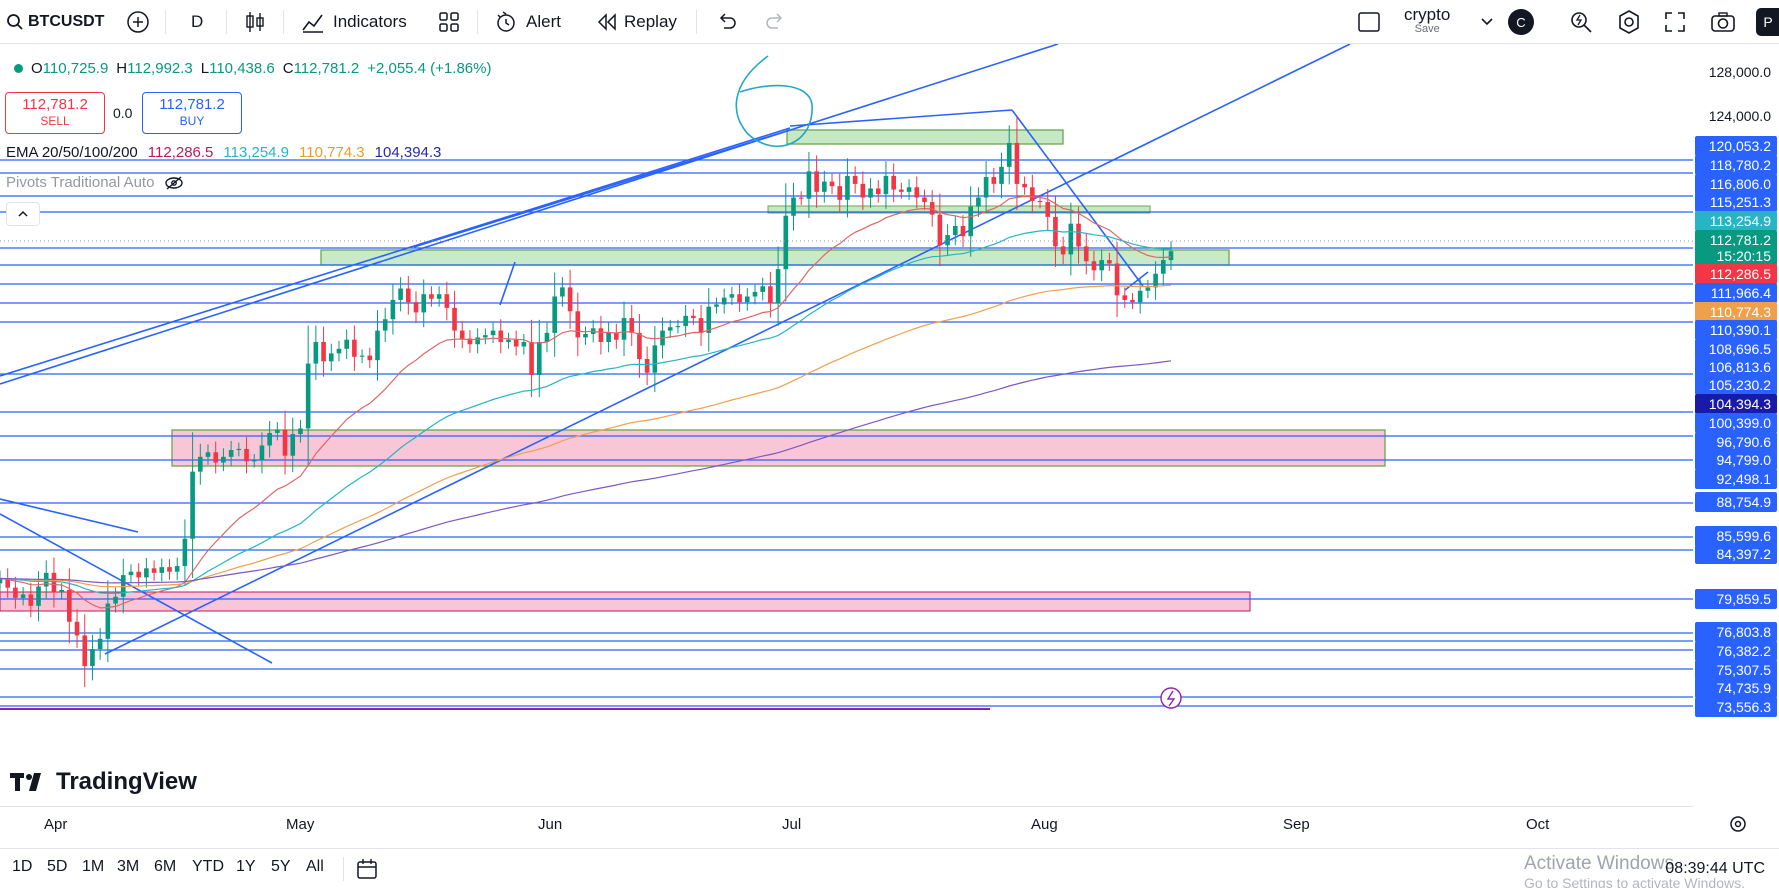 The width and height of the screenshot is (1779, 888). I want to click on settings-button, so click(1629, 22).